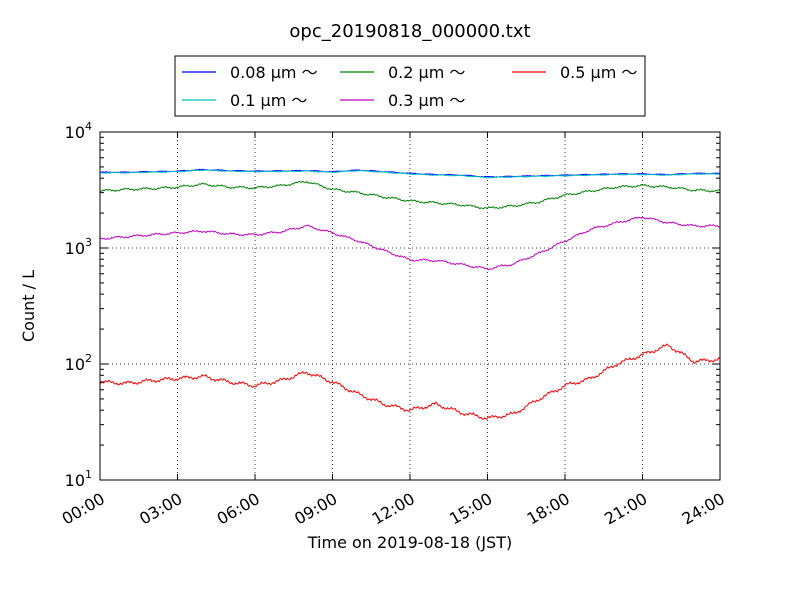  What do you see at coordinates (78, 479) in the screenshot?
I see `y-tick-label: 10¹` at bounding box center [78, 479].